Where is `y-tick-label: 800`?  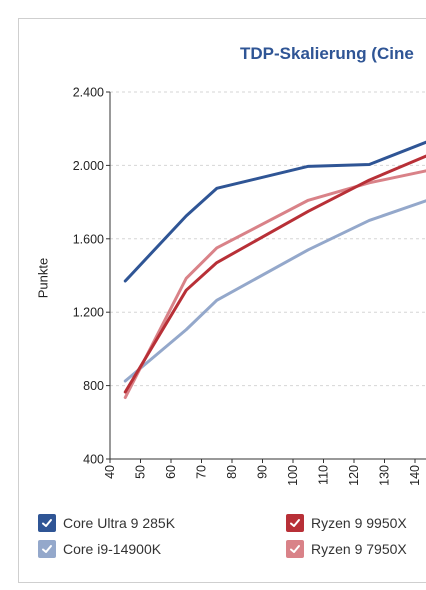
y-tick-label: 800 is located at coordinates (93, 386).